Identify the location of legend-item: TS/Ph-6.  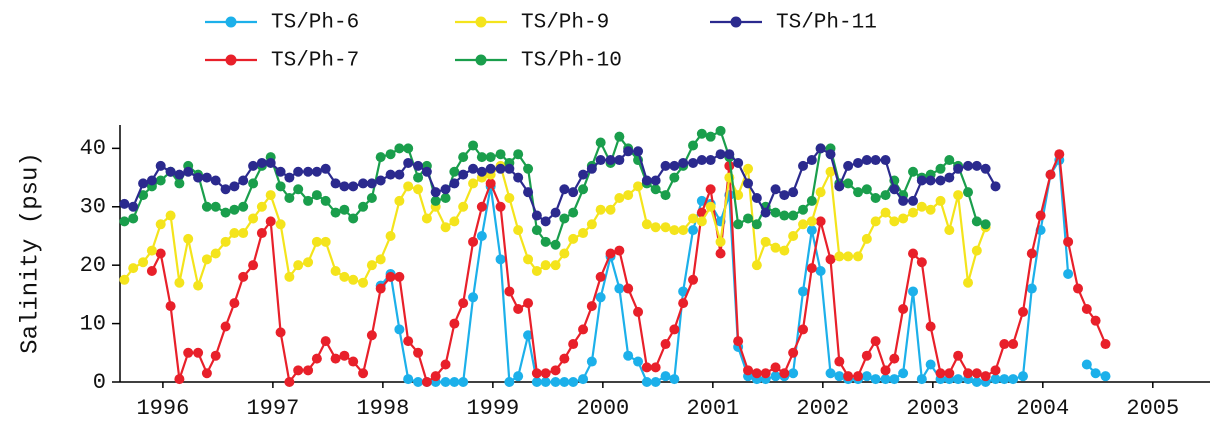
(282, 23).